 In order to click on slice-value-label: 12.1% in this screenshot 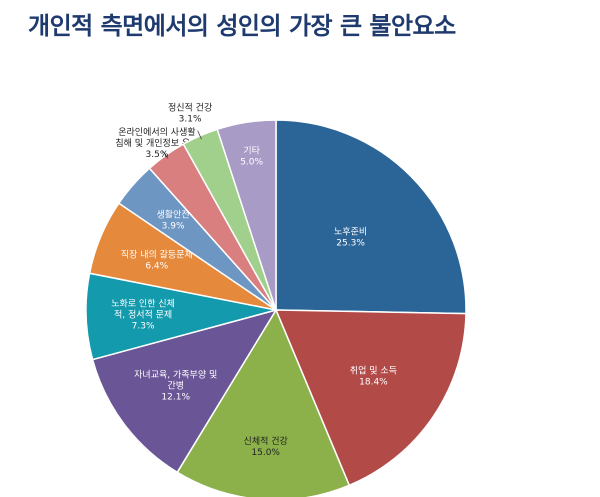, I will do `click(175, 397)`.